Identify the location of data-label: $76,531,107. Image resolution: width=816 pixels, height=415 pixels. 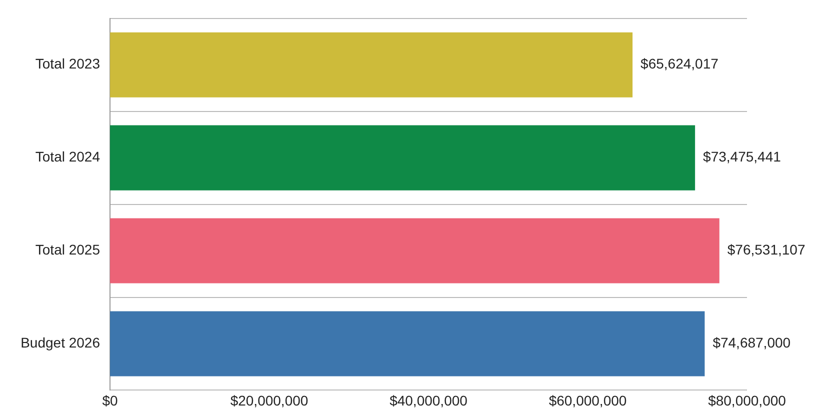
(766, 250).